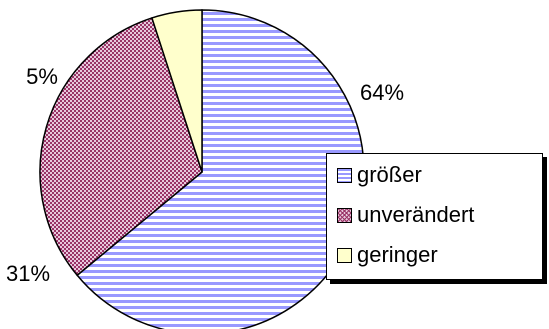  Describe the element at coordinates (382, 92) in the screenshot. I see `value-label-groesser: 64%` at that location.